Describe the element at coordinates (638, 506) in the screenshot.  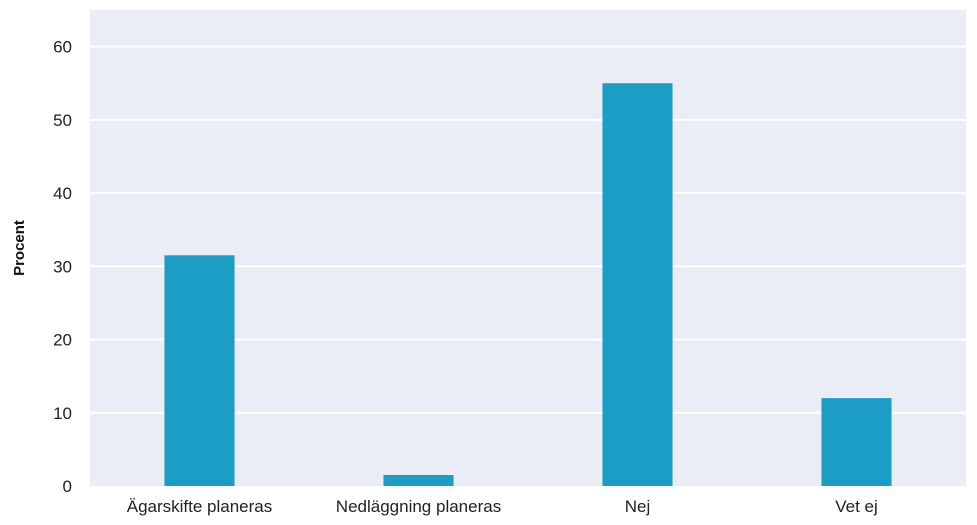
I see `x-tick-label: Nej` at that location.